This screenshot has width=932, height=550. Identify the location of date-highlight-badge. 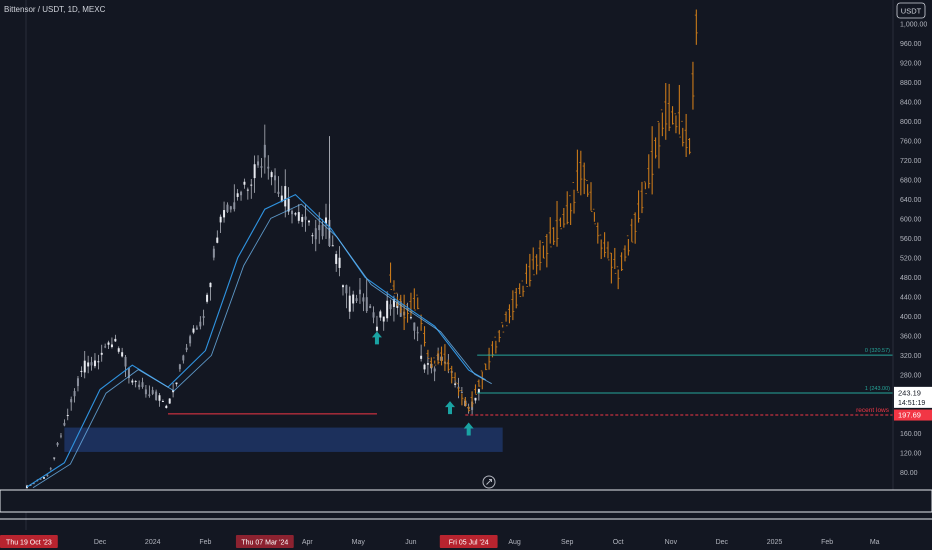
(29, 541).